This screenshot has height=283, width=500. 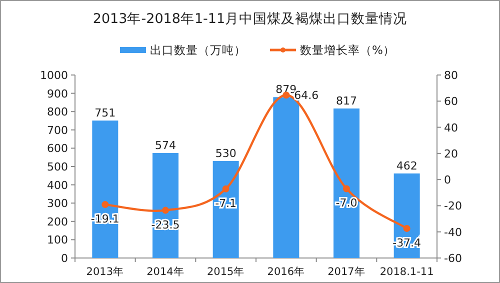 What do you see at coordinates (57, 130) in the screenshot?
I see `y-tick-label: 700` at bounding box center [57, 130].